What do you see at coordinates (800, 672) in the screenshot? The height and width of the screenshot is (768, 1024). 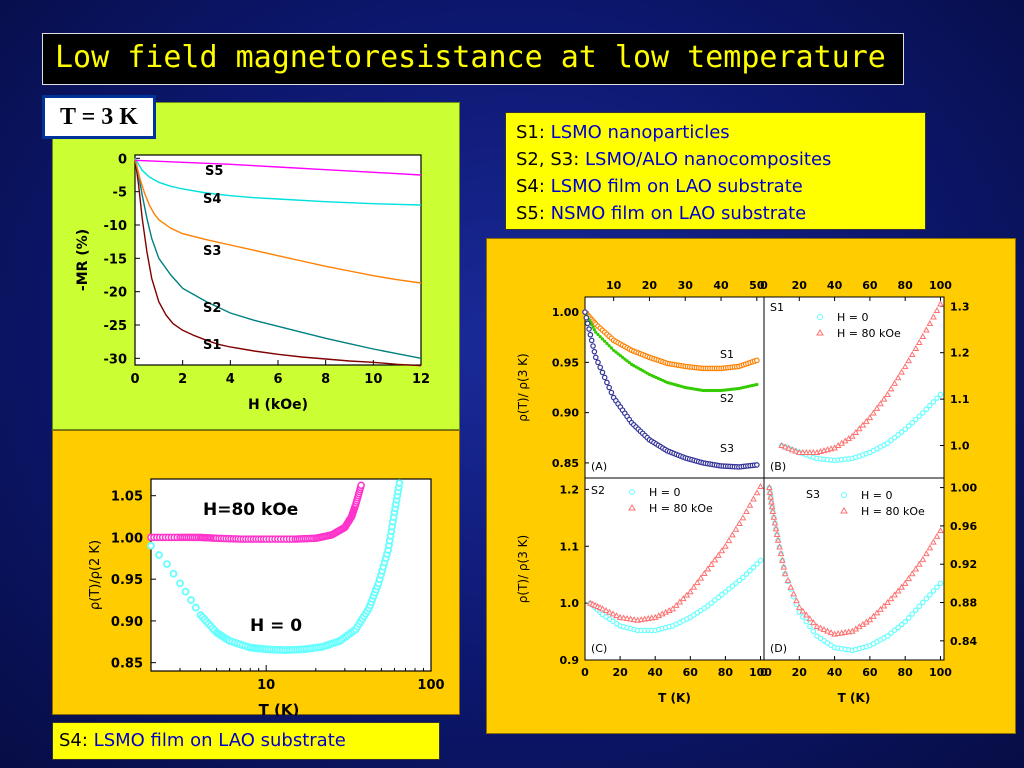 I see `x-tick-label: 20` at bounding box center [800, 672].